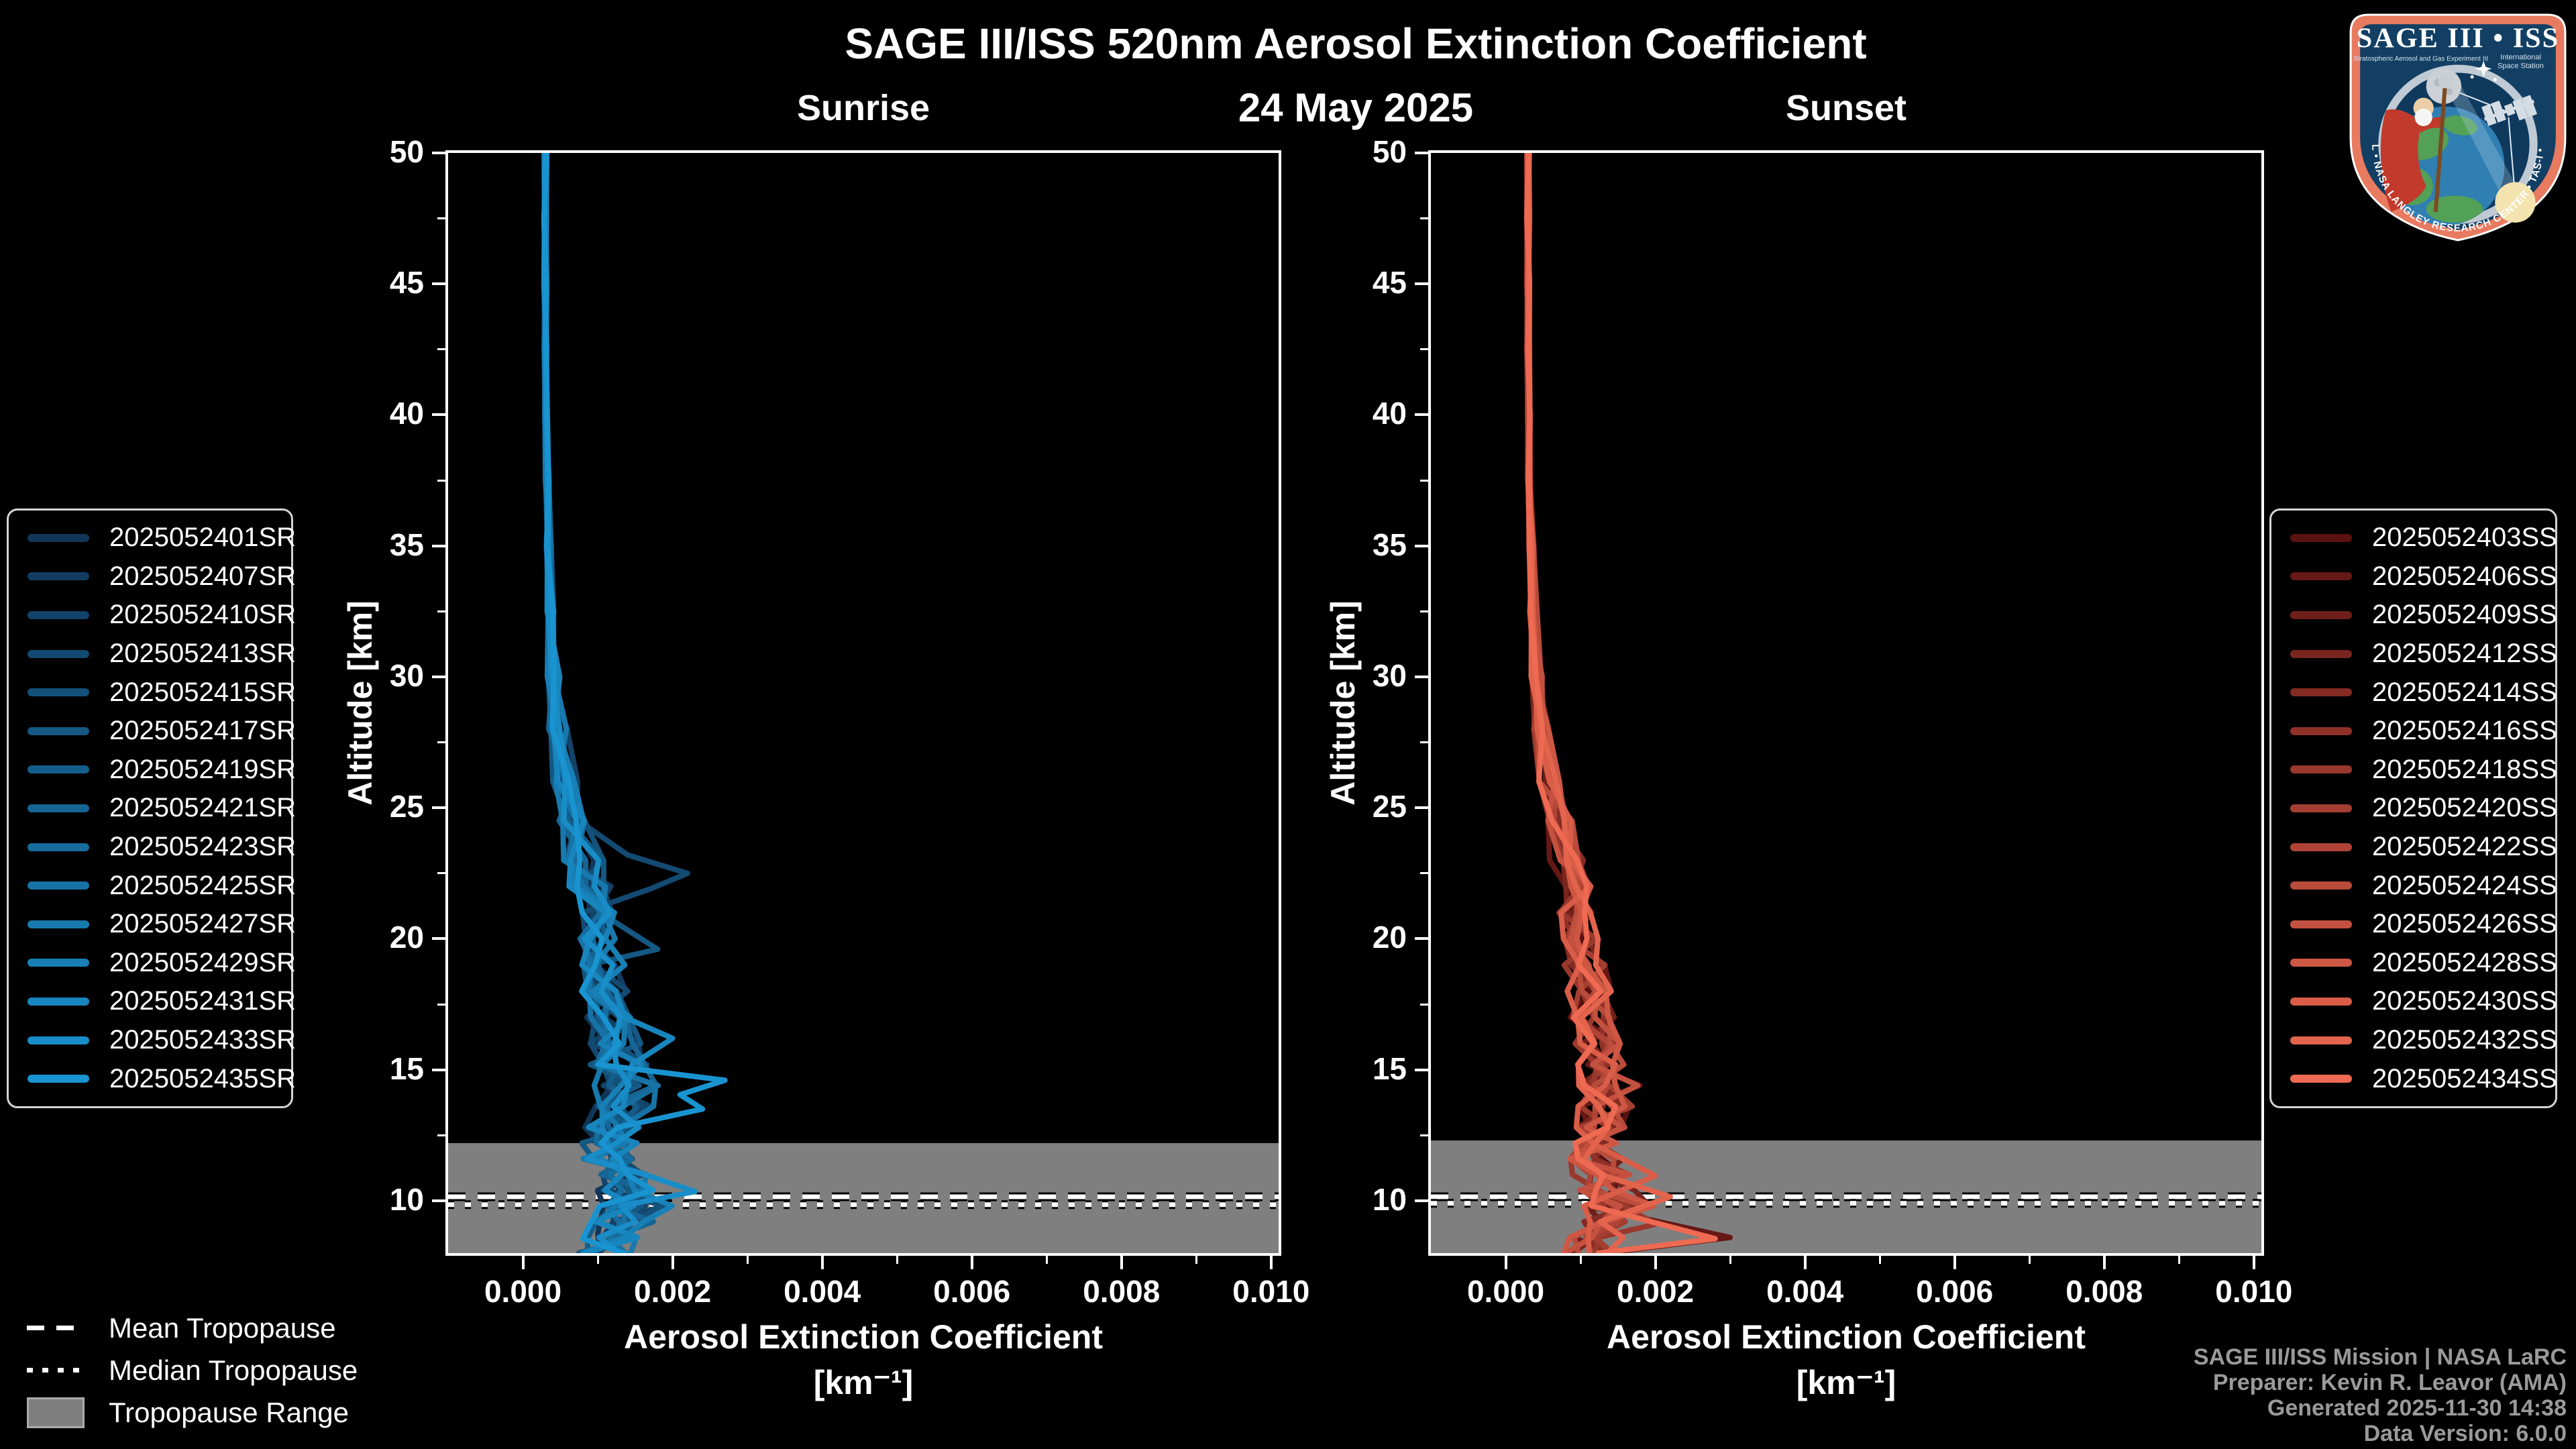  I want to click on legend-item: 2025052418SS, so click(2414, 770).